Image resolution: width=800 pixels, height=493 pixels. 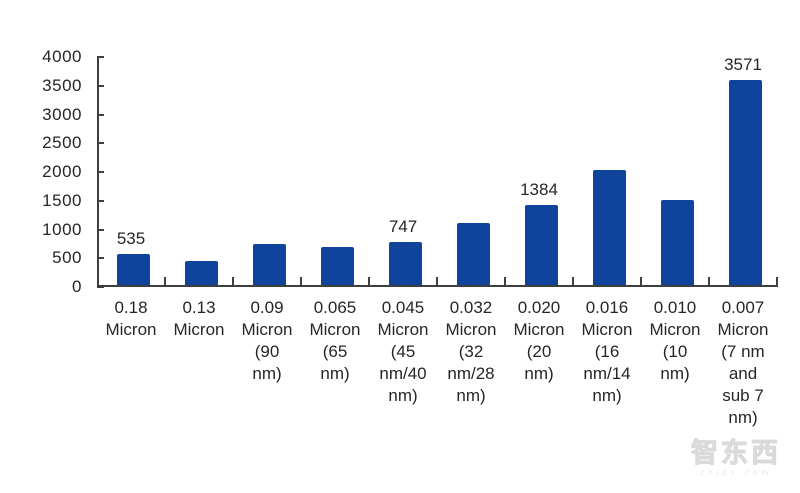 I want to click on y-tick-label: 500, so click(x=67, y=258).